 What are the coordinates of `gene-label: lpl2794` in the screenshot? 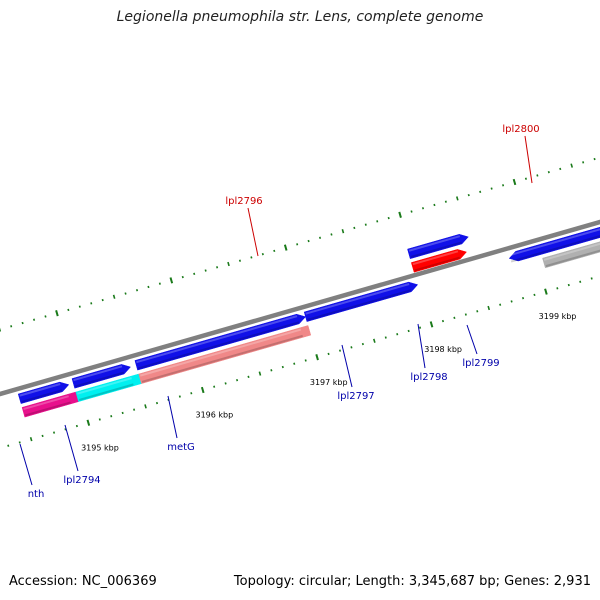 It's located at (81, 480).